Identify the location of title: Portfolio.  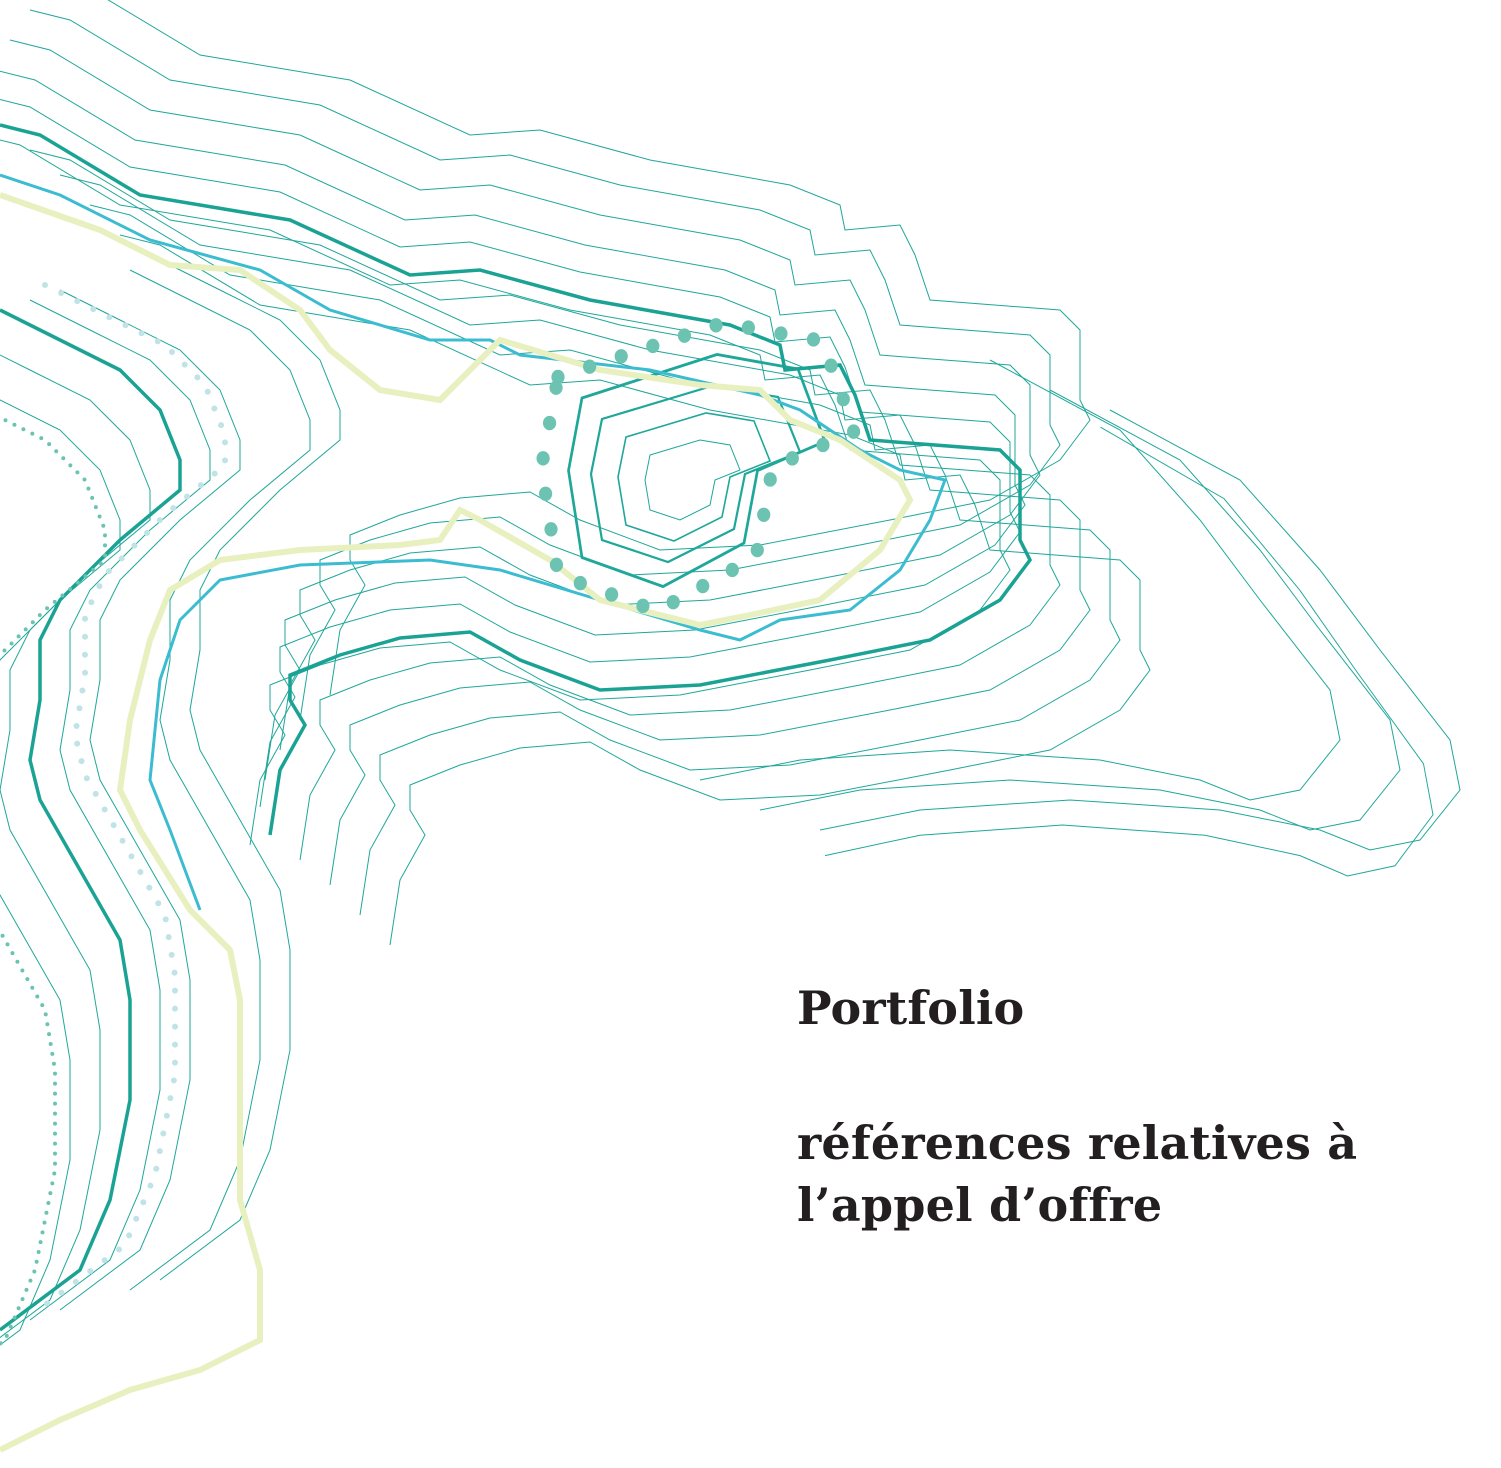
(911, 1008).